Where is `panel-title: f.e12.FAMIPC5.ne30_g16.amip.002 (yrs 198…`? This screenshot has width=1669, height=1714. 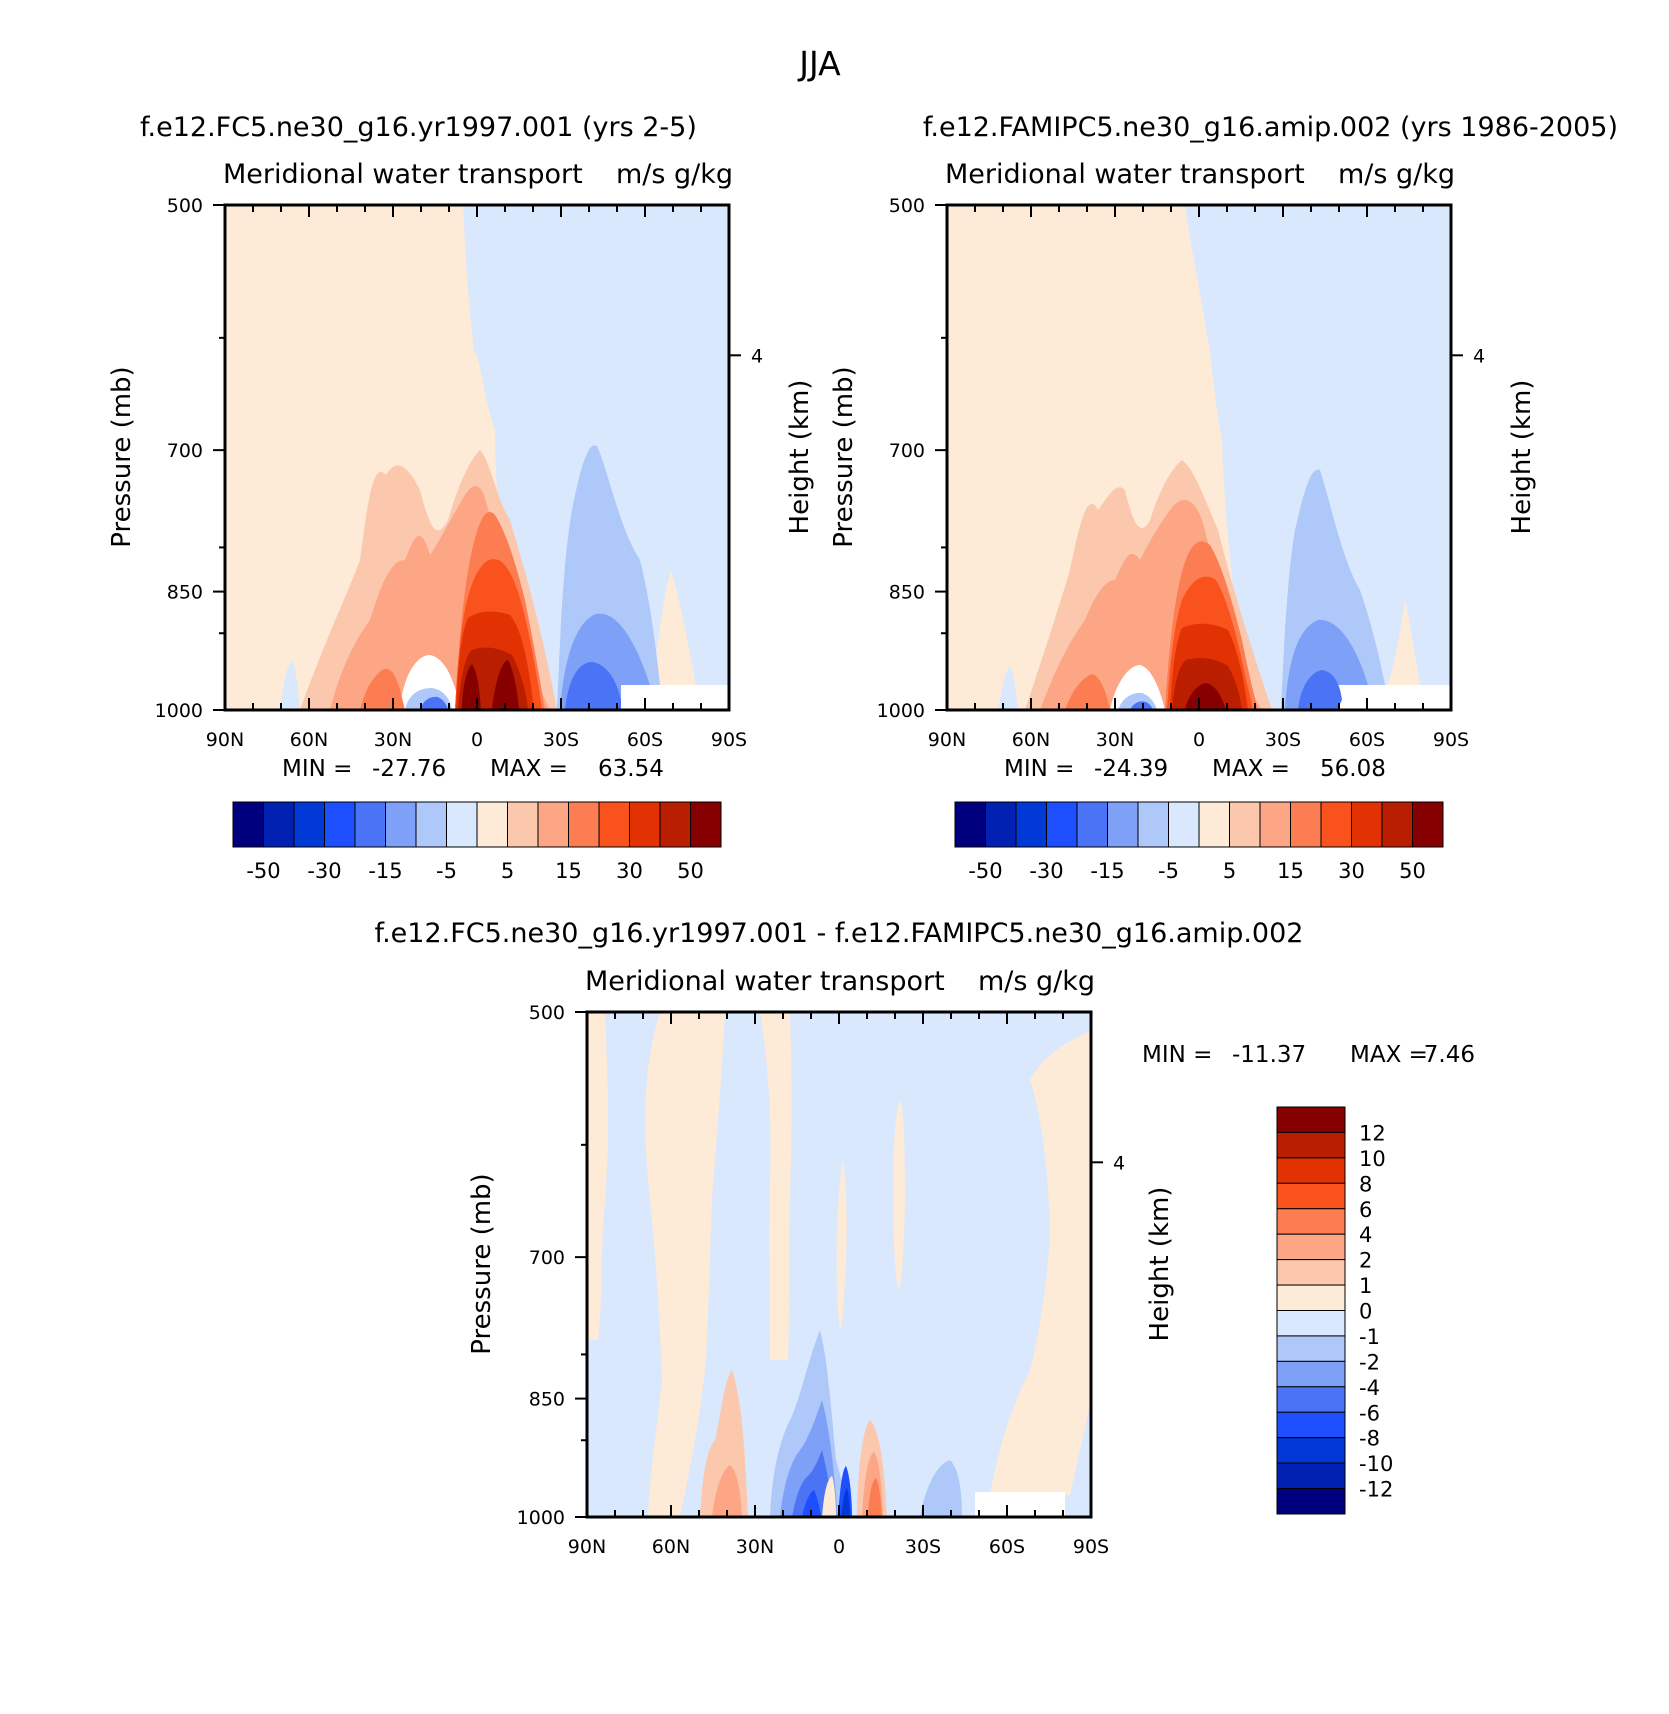
panel-title: f.e12.FAMIPC5.ne30_g16.amip.002 (yrs 198… is located at coordinates (1270, 127).